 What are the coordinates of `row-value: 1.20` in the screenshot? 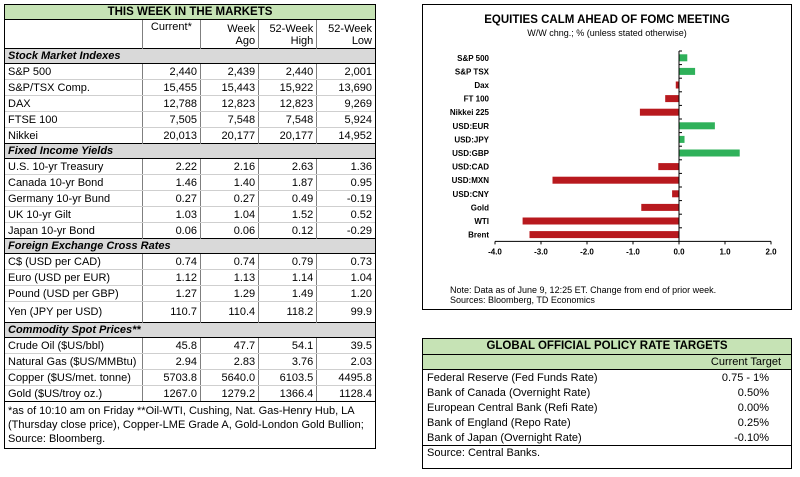 It's located at (345, 293).